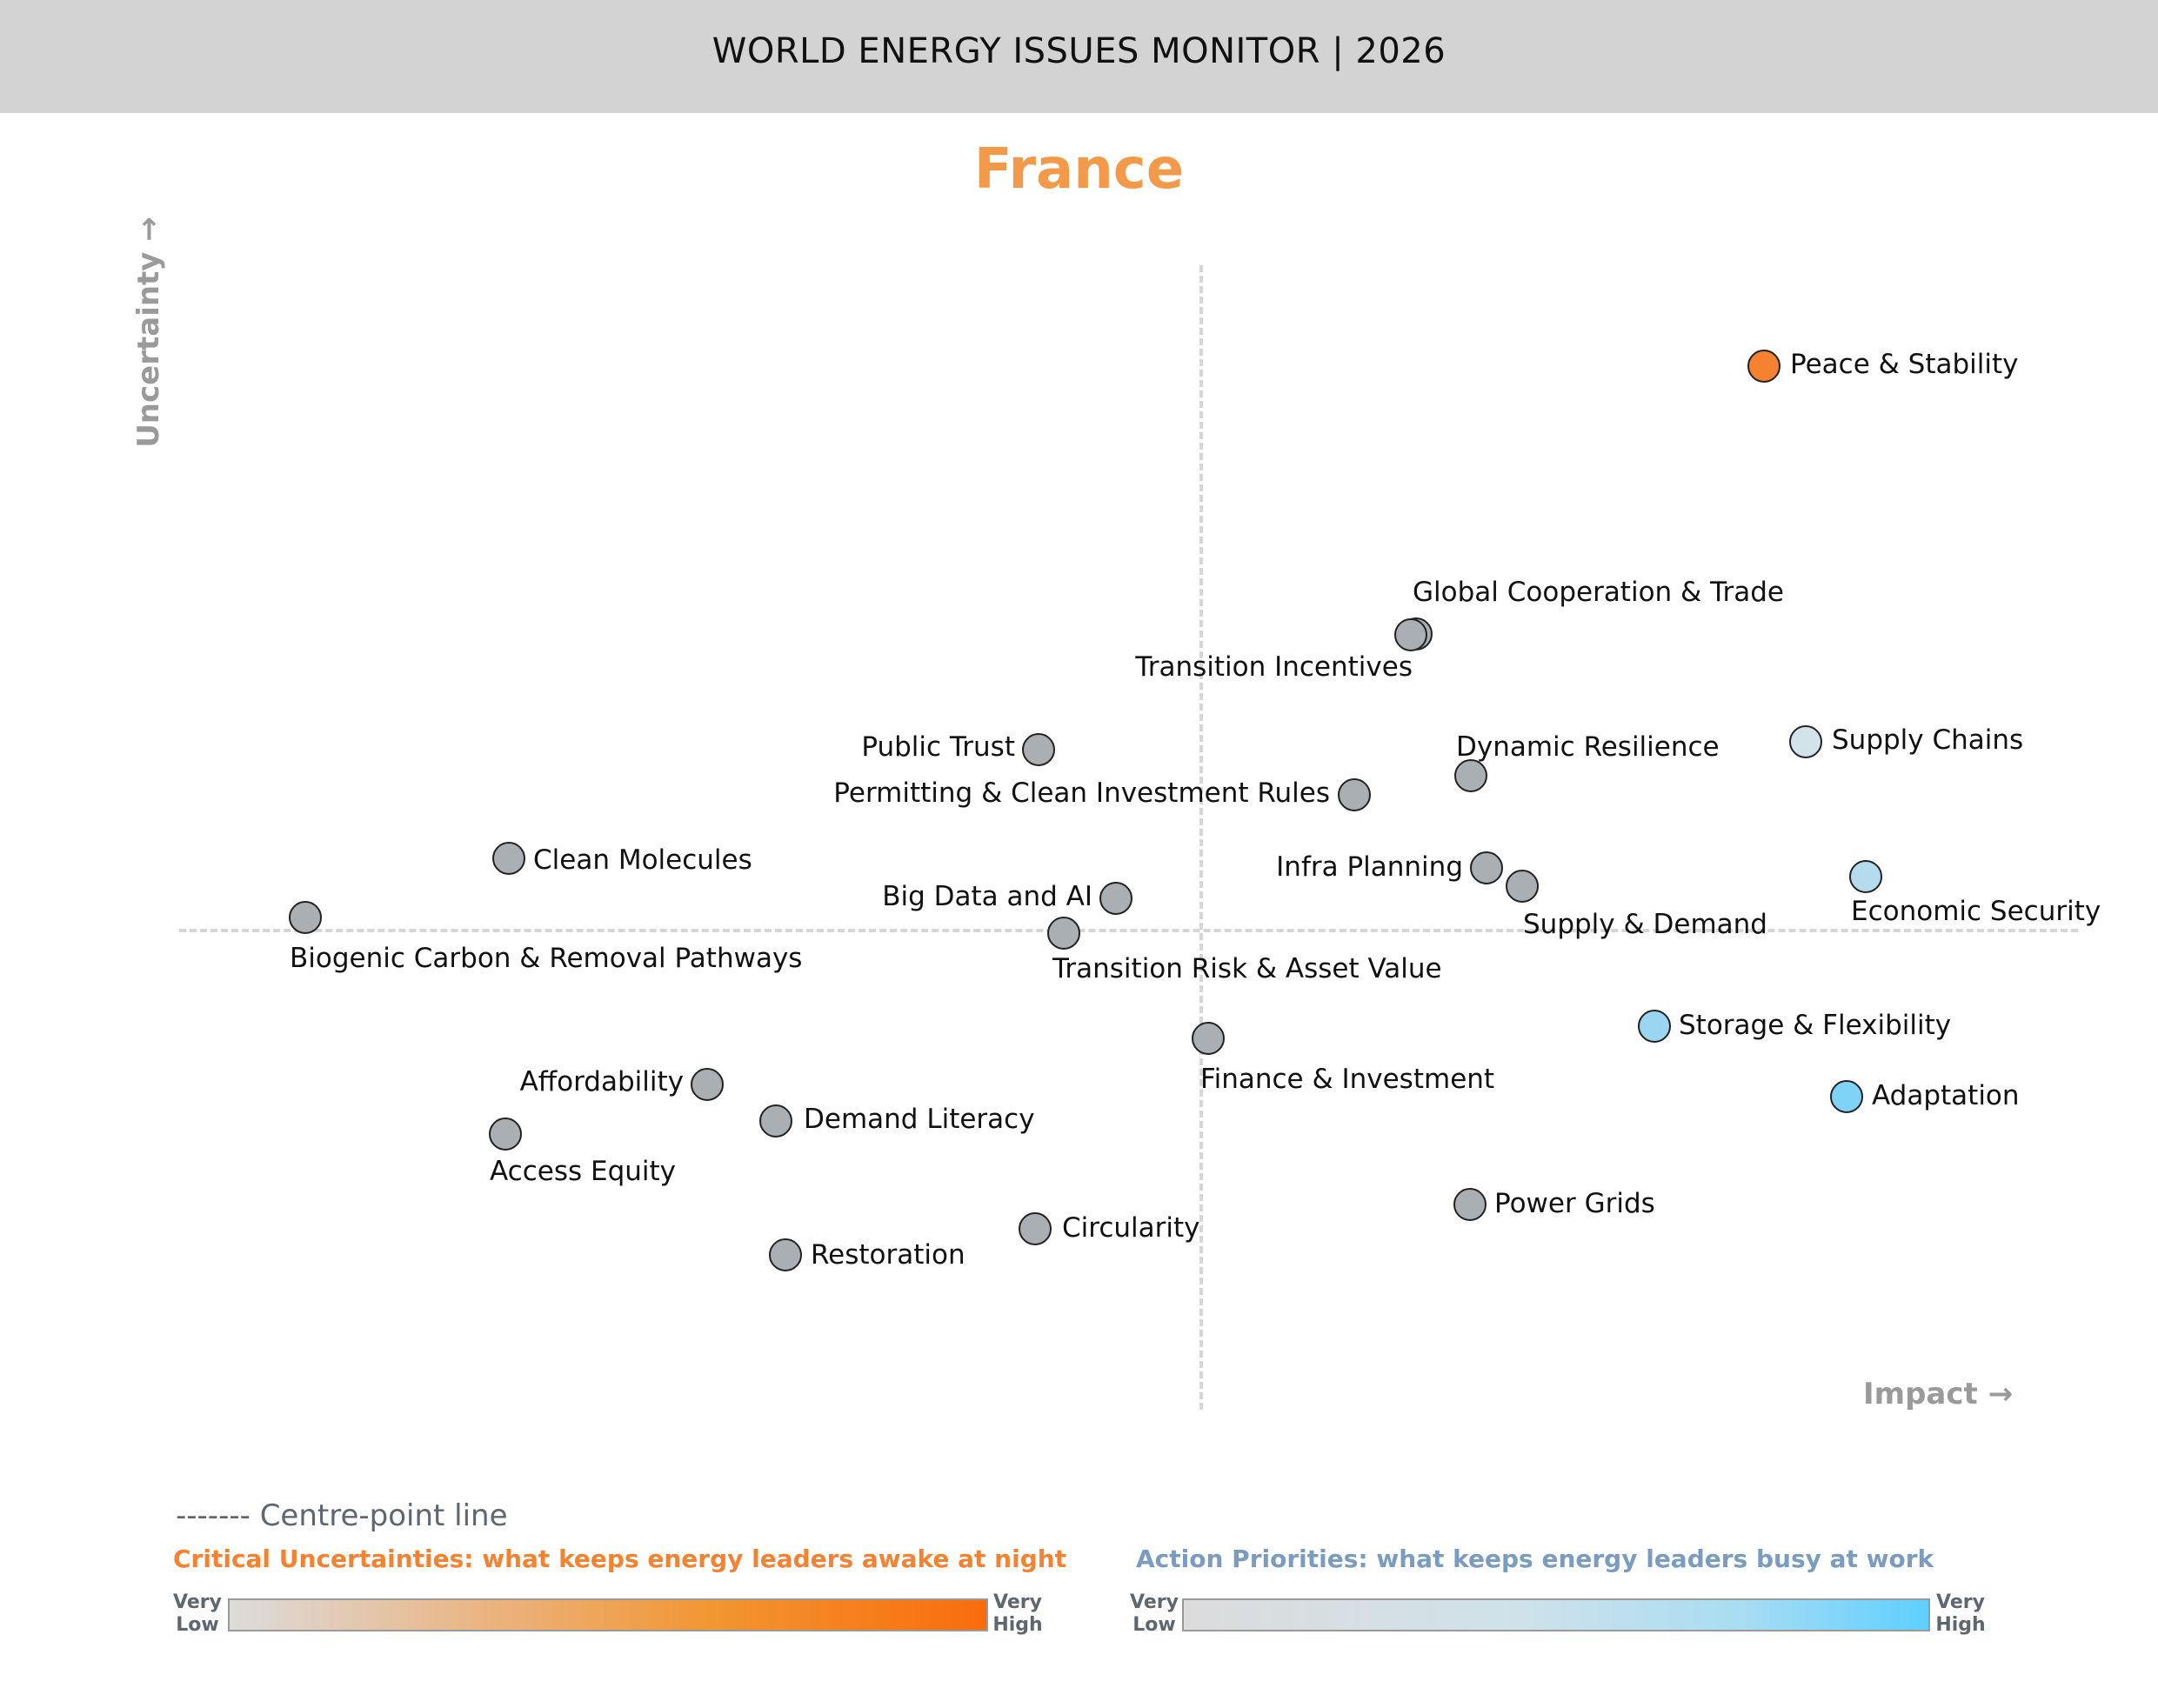 This screenshot has height=1708, width=2158. I want to click on data-point-label: Transition Risk & Asset Value, so click(1247, 968).